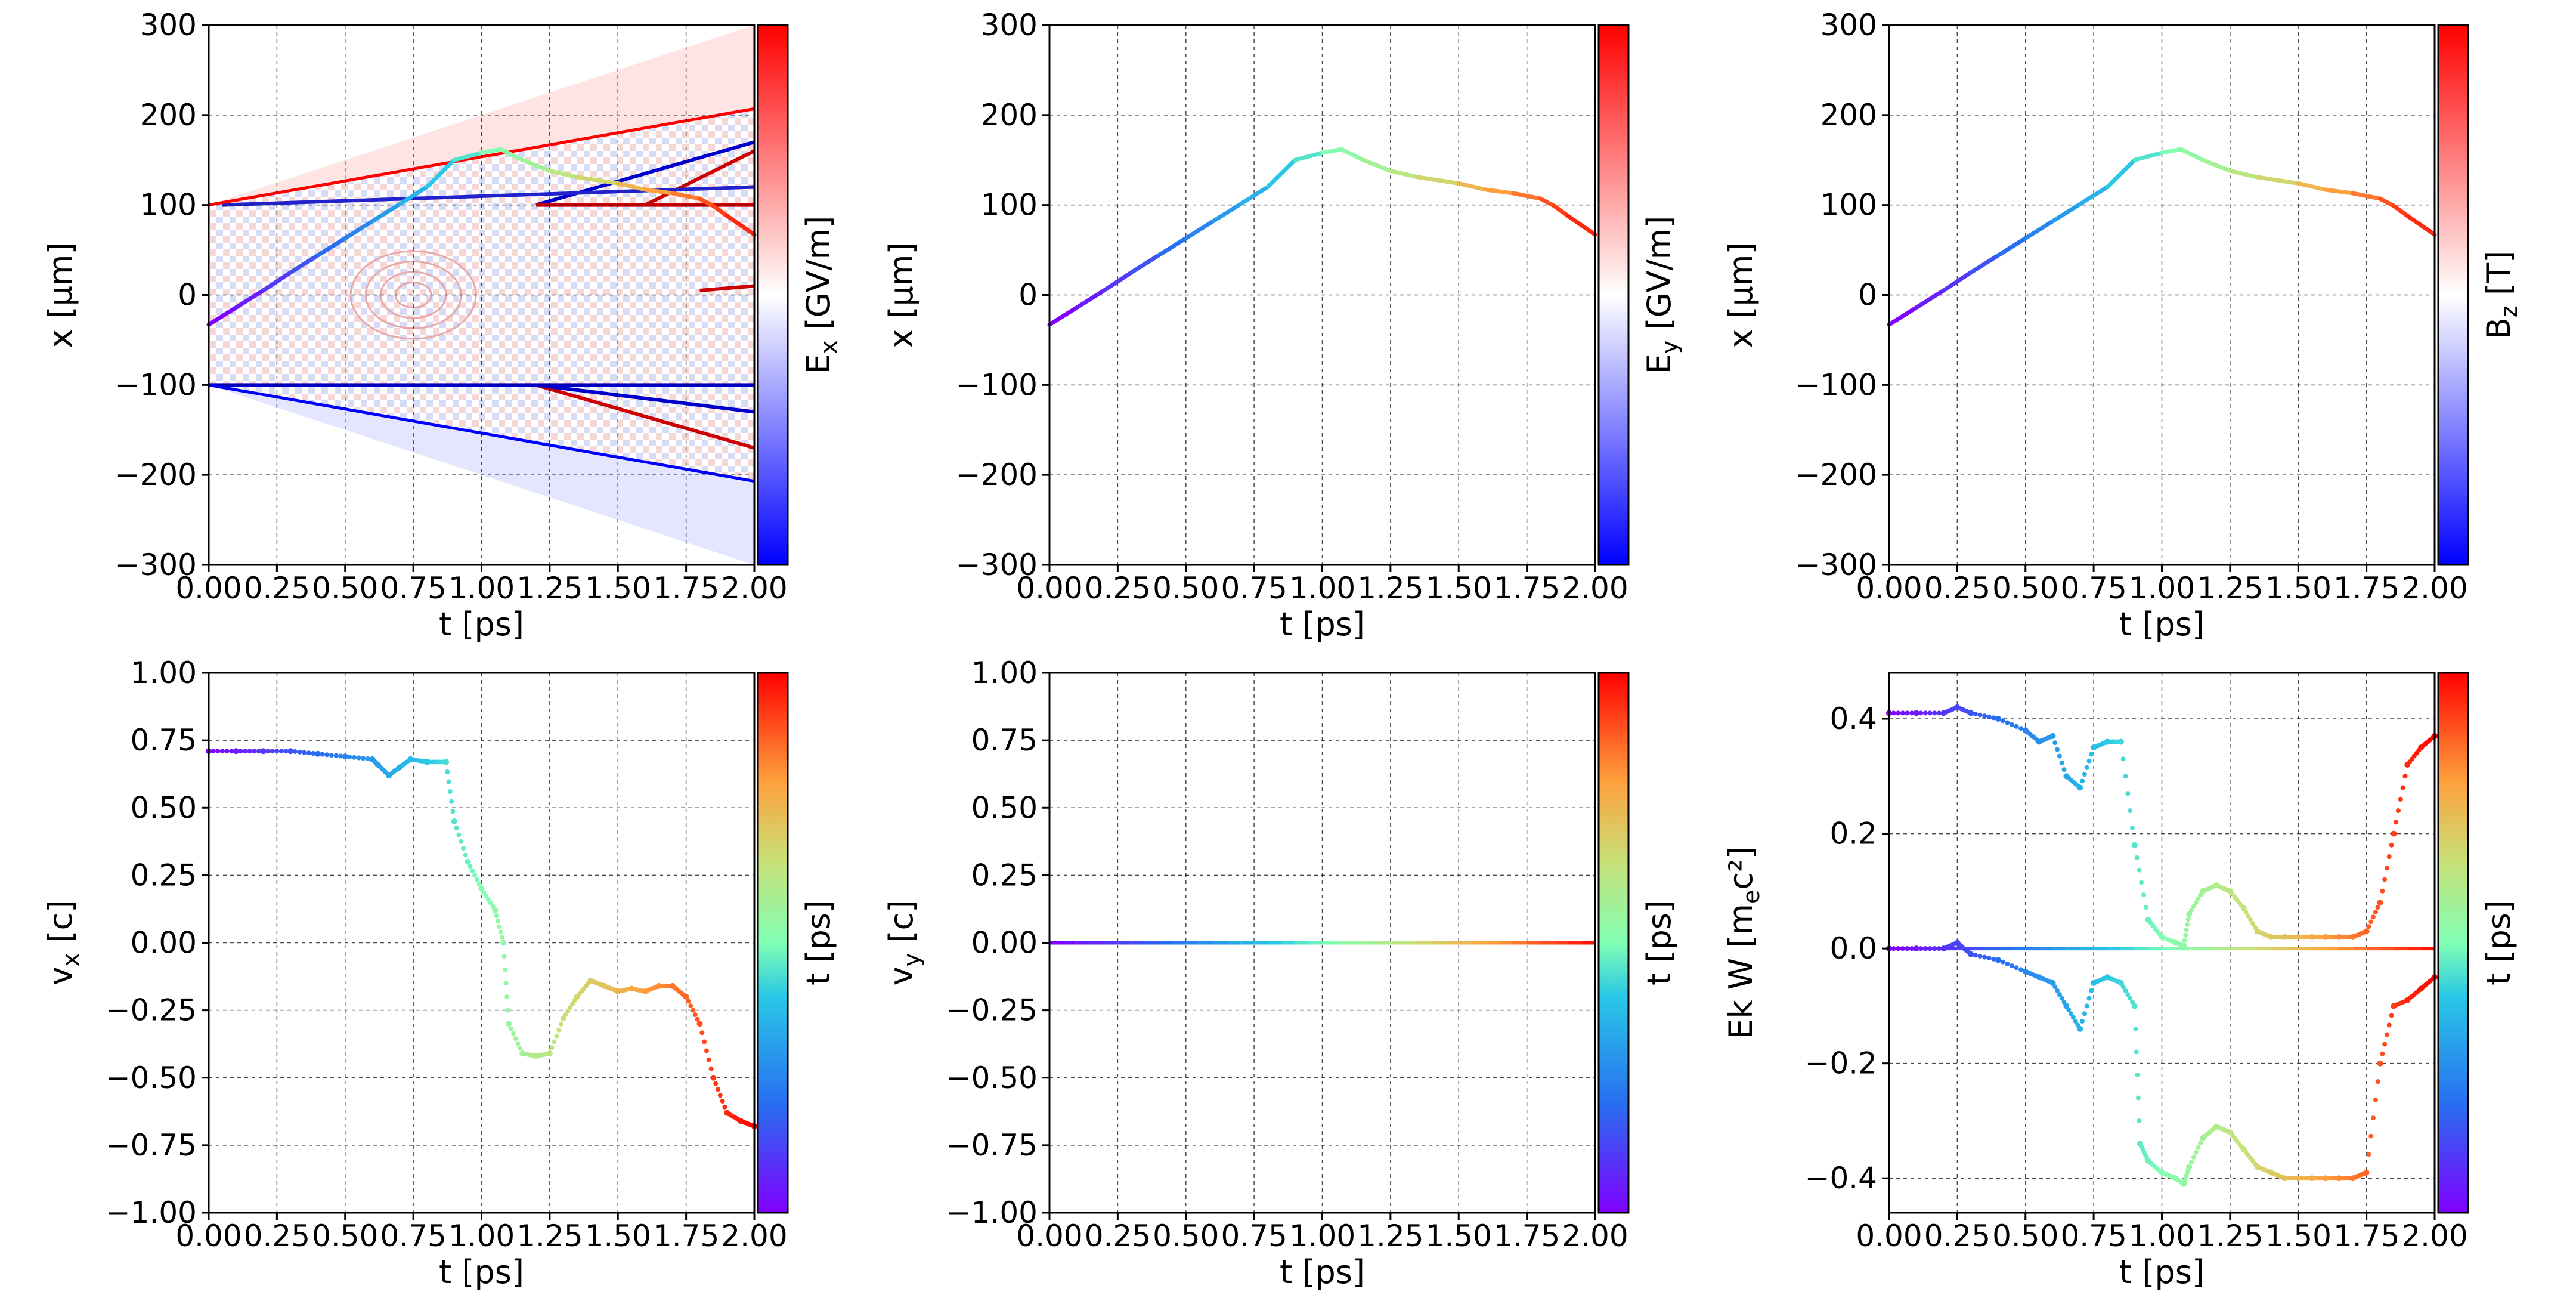 This screenshot has height=1298, width=2576. What do you see at coordinates (997, 565) in the screenshot?
I see `y-tick-label: −300` at bounding box center [997, 565].